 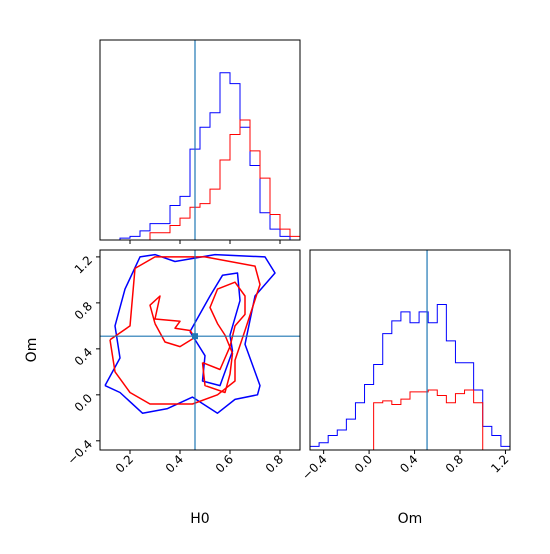 I want to click on contour-x-tick-label: 0.8, so click(x=274, y=463).